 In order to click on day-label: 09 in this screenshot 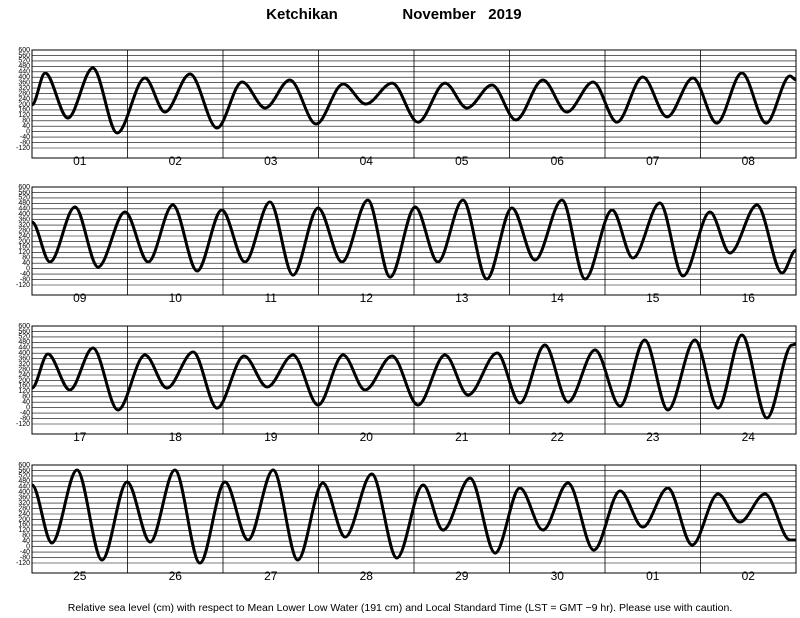, I will do `click(80, 298)`.